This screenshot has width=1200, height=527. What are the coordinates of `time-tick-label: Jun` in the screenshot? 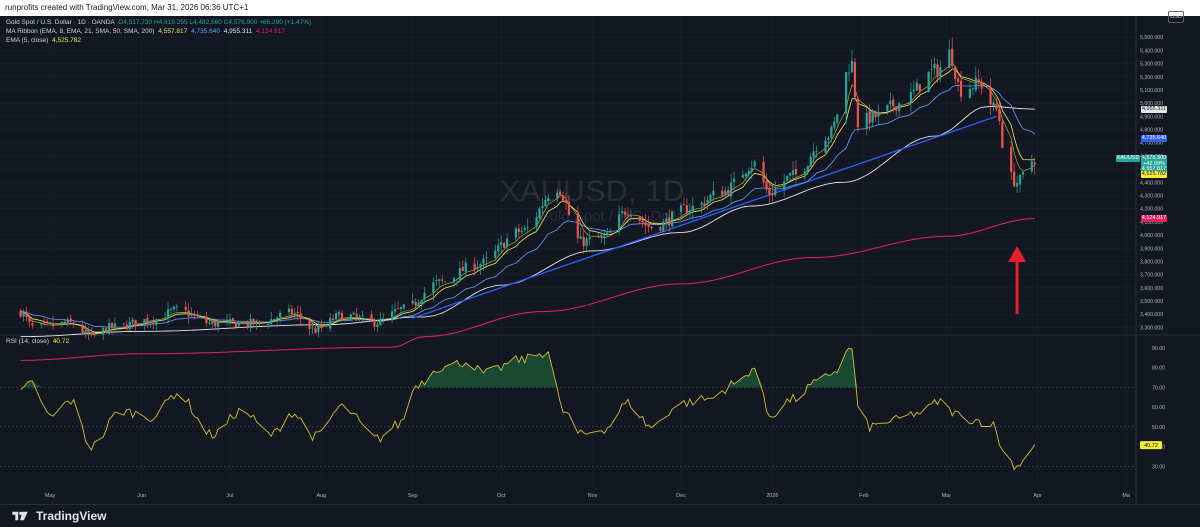 It's located at (141, 496).